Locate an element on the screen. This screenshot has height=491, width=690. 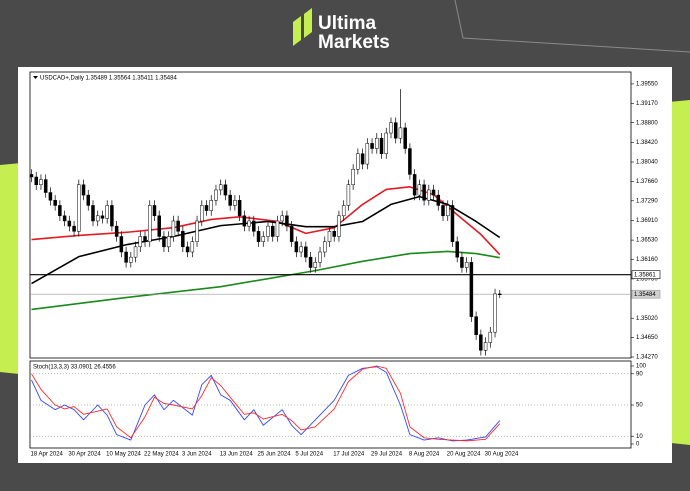
x-tick-label: 3 Jun 2024 is located at coordinates (197, 455).